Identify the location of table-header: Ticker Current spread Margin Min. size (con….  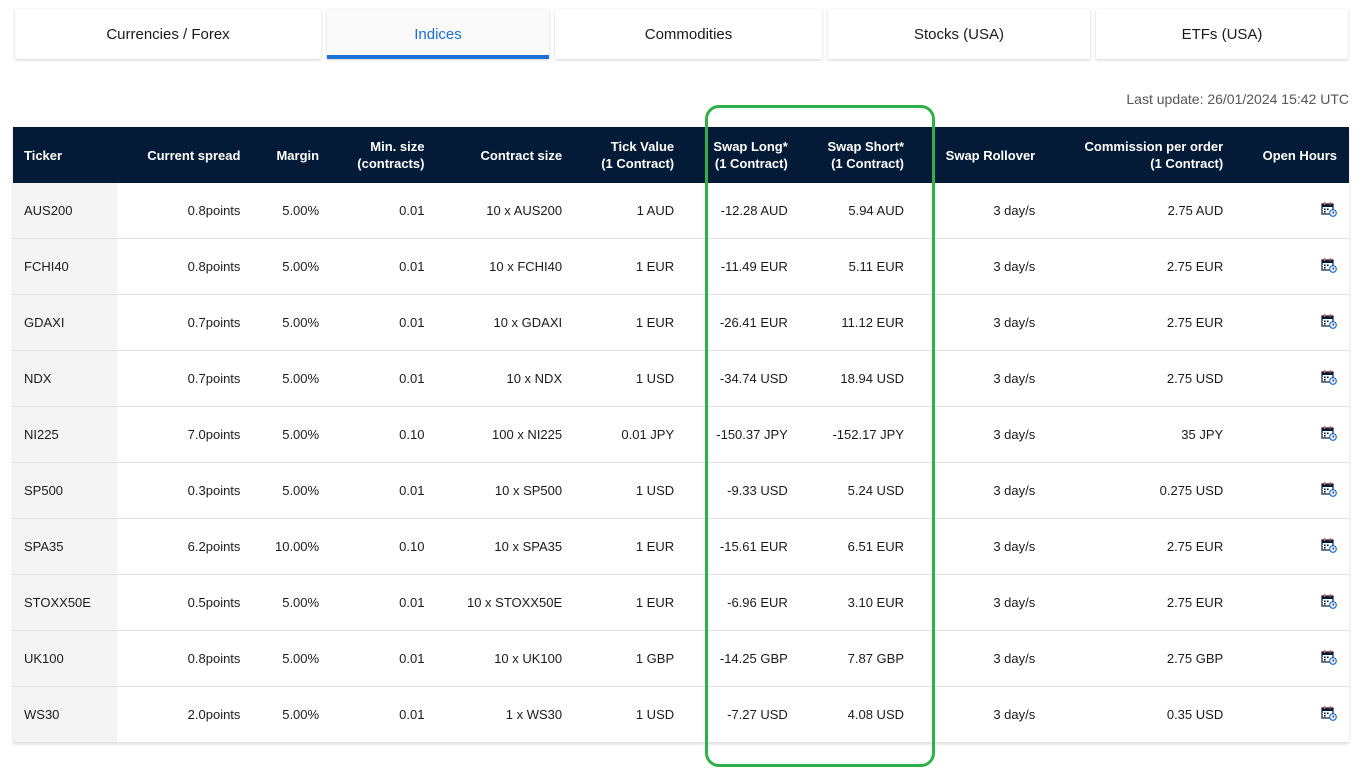
(681, 155).